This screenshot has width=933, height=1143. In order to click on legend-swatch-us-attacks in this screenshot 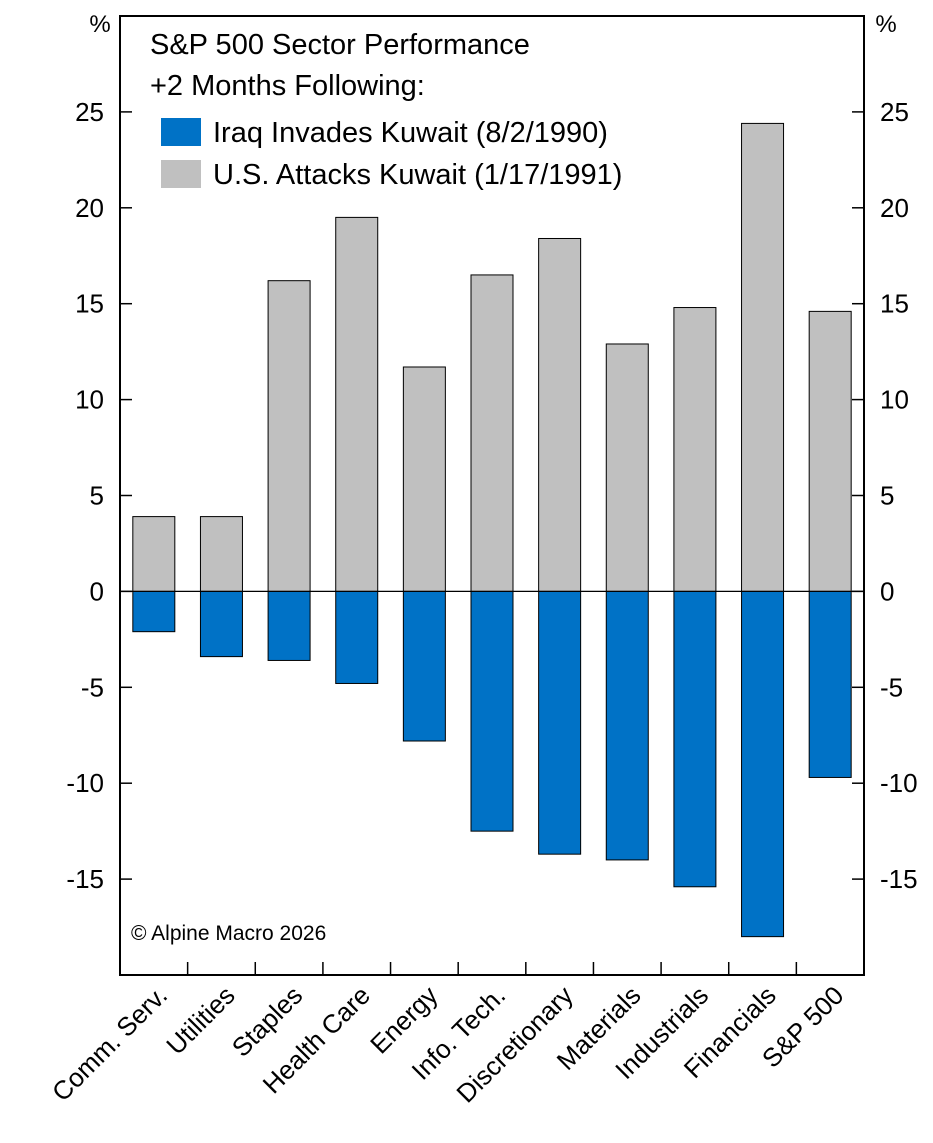, I will do `click(181, 174)`.